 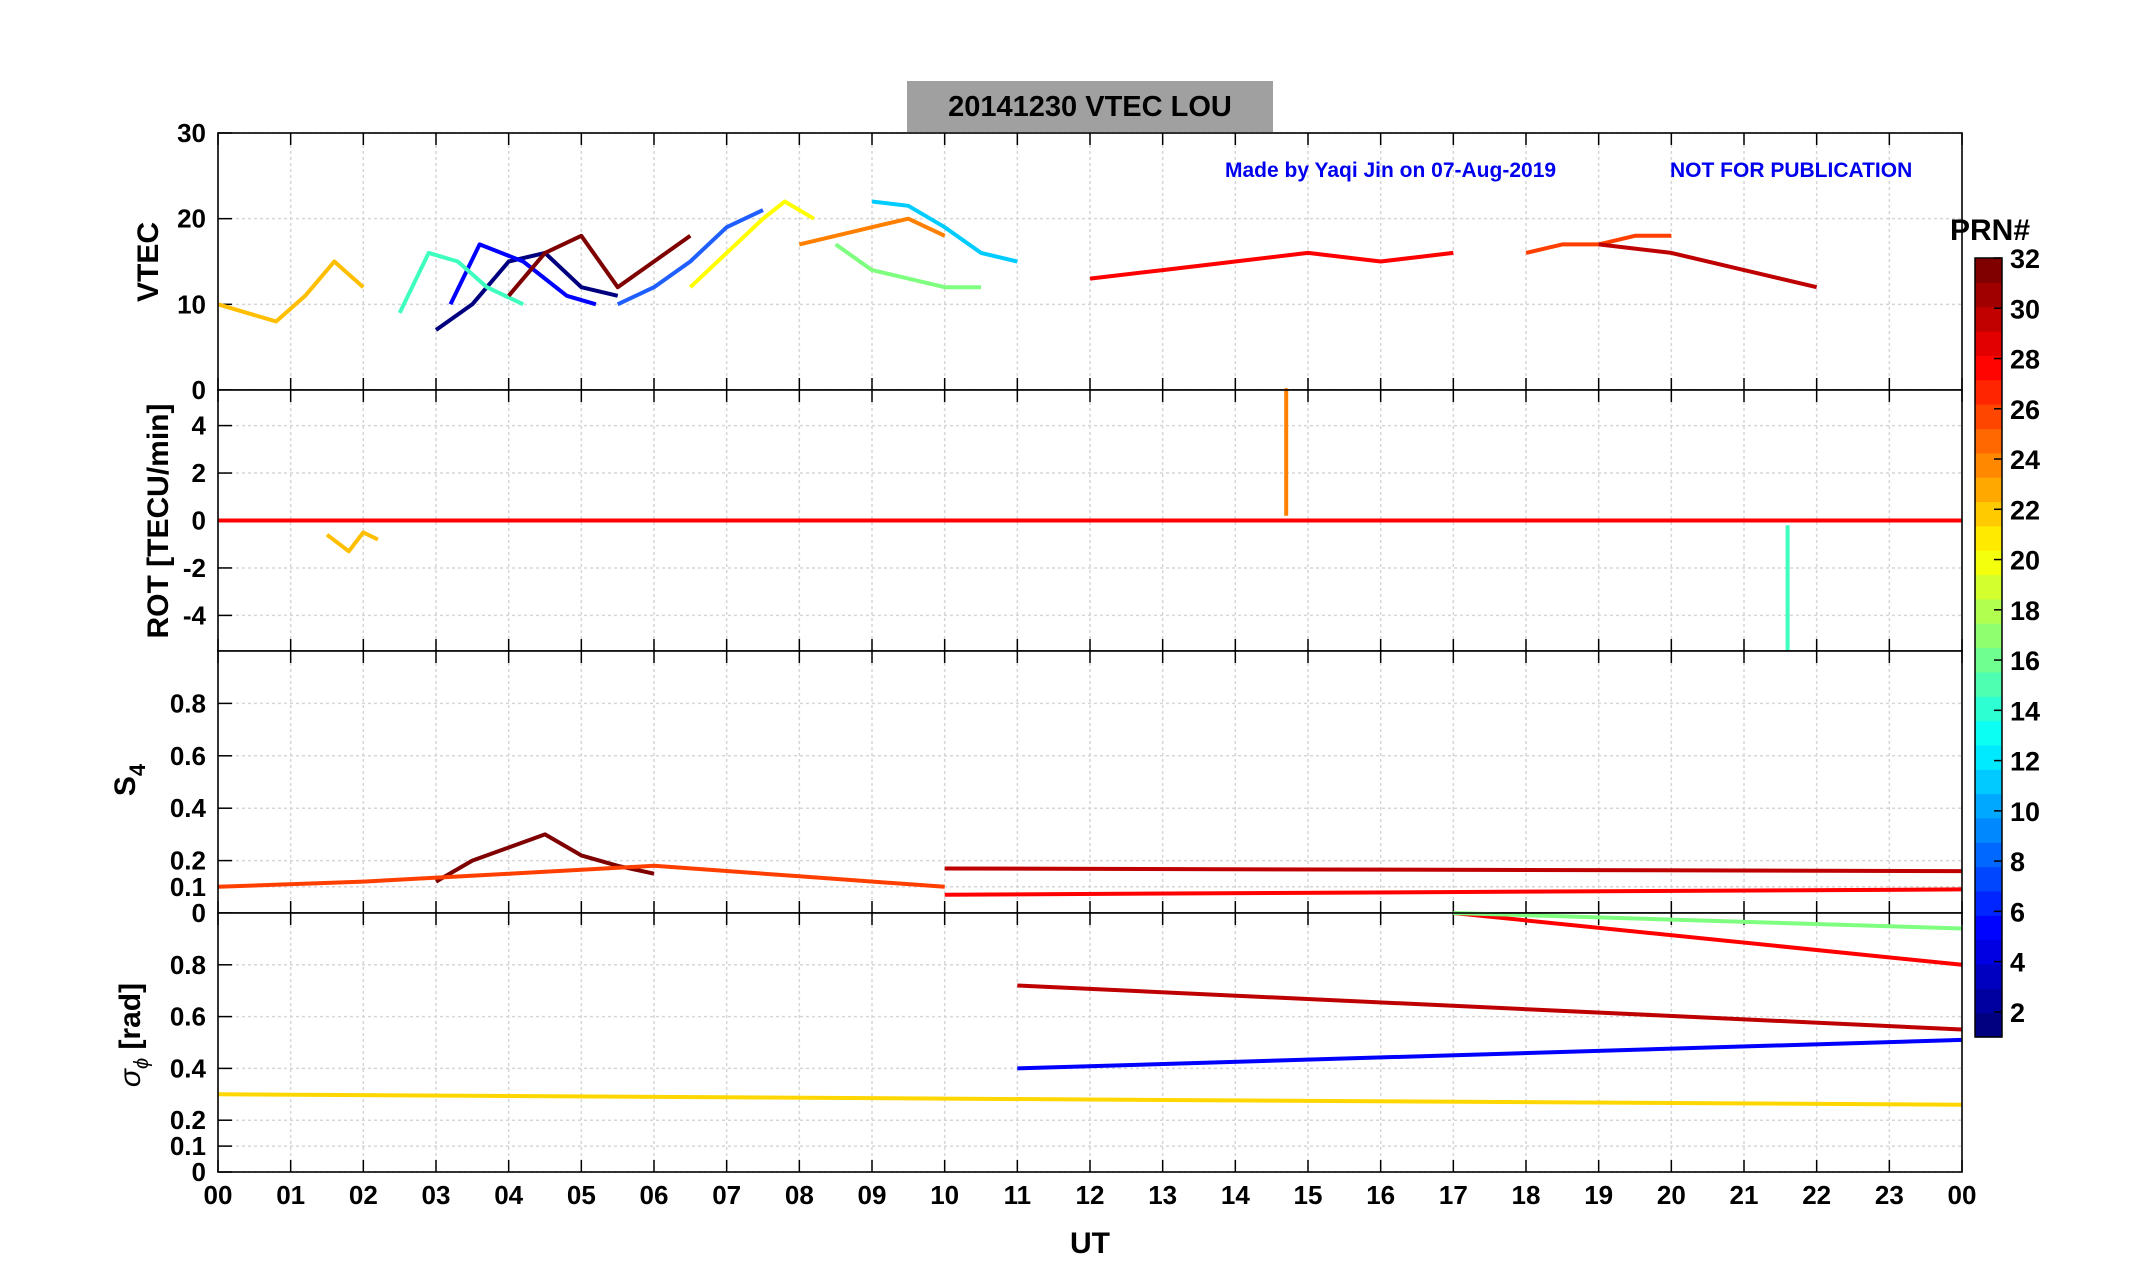 What do you see at coordinates (352, 542) in the screenshot?
I see `series-prn-22-early` at bounding box center [352, 542].